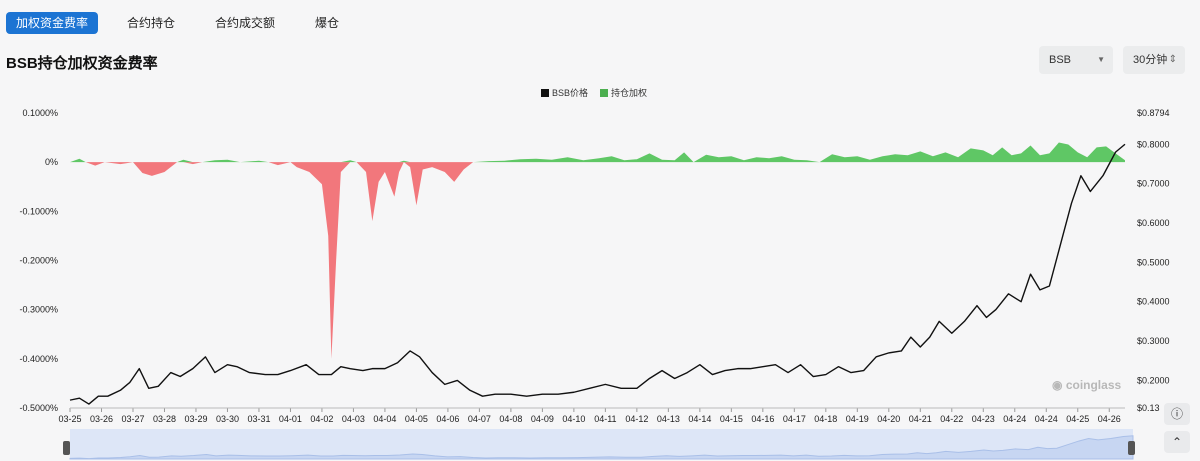  Describe the element at coordinates (66, 448) in the screenshot. I see `navigator-handle-left` at that location.